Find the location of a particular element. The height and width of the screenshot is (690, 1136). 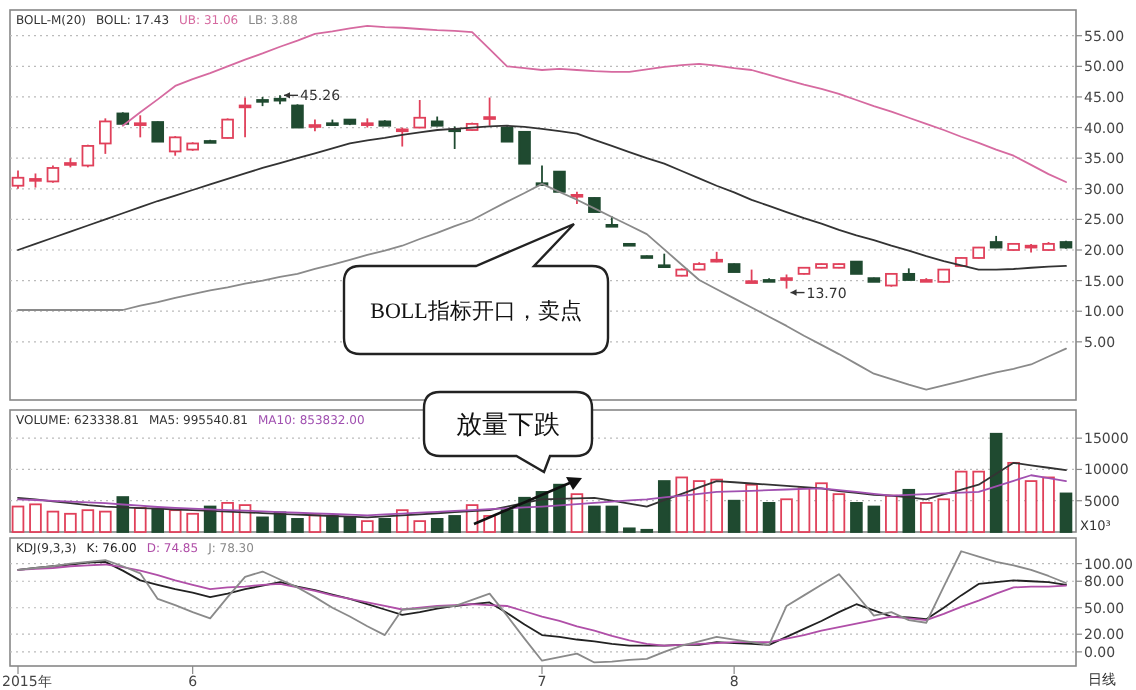

annotation: BOLL指标开口，卖点 is located at coordinates (476, 310).